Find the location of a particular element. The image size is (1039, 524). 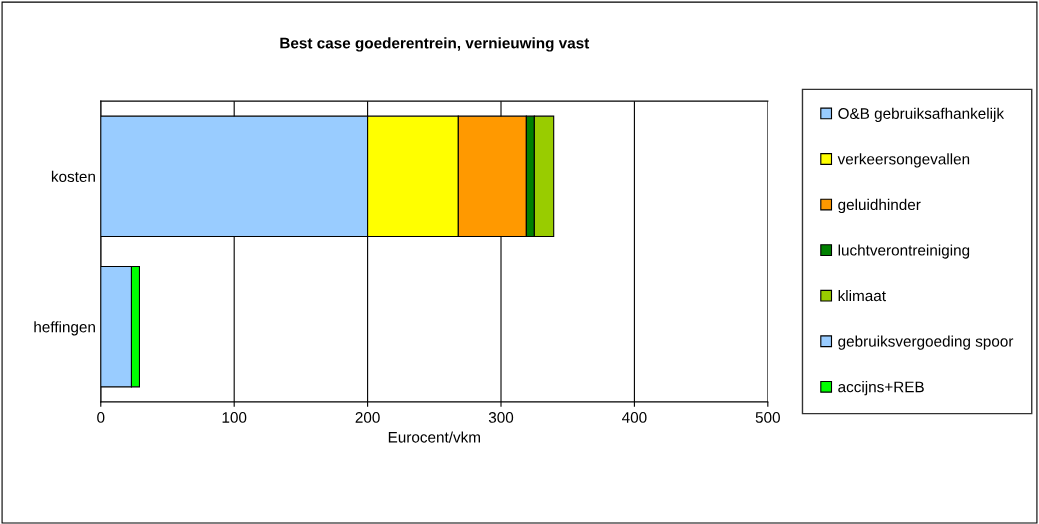

x-tick-label: 300 is located at coordinates (501, 417).